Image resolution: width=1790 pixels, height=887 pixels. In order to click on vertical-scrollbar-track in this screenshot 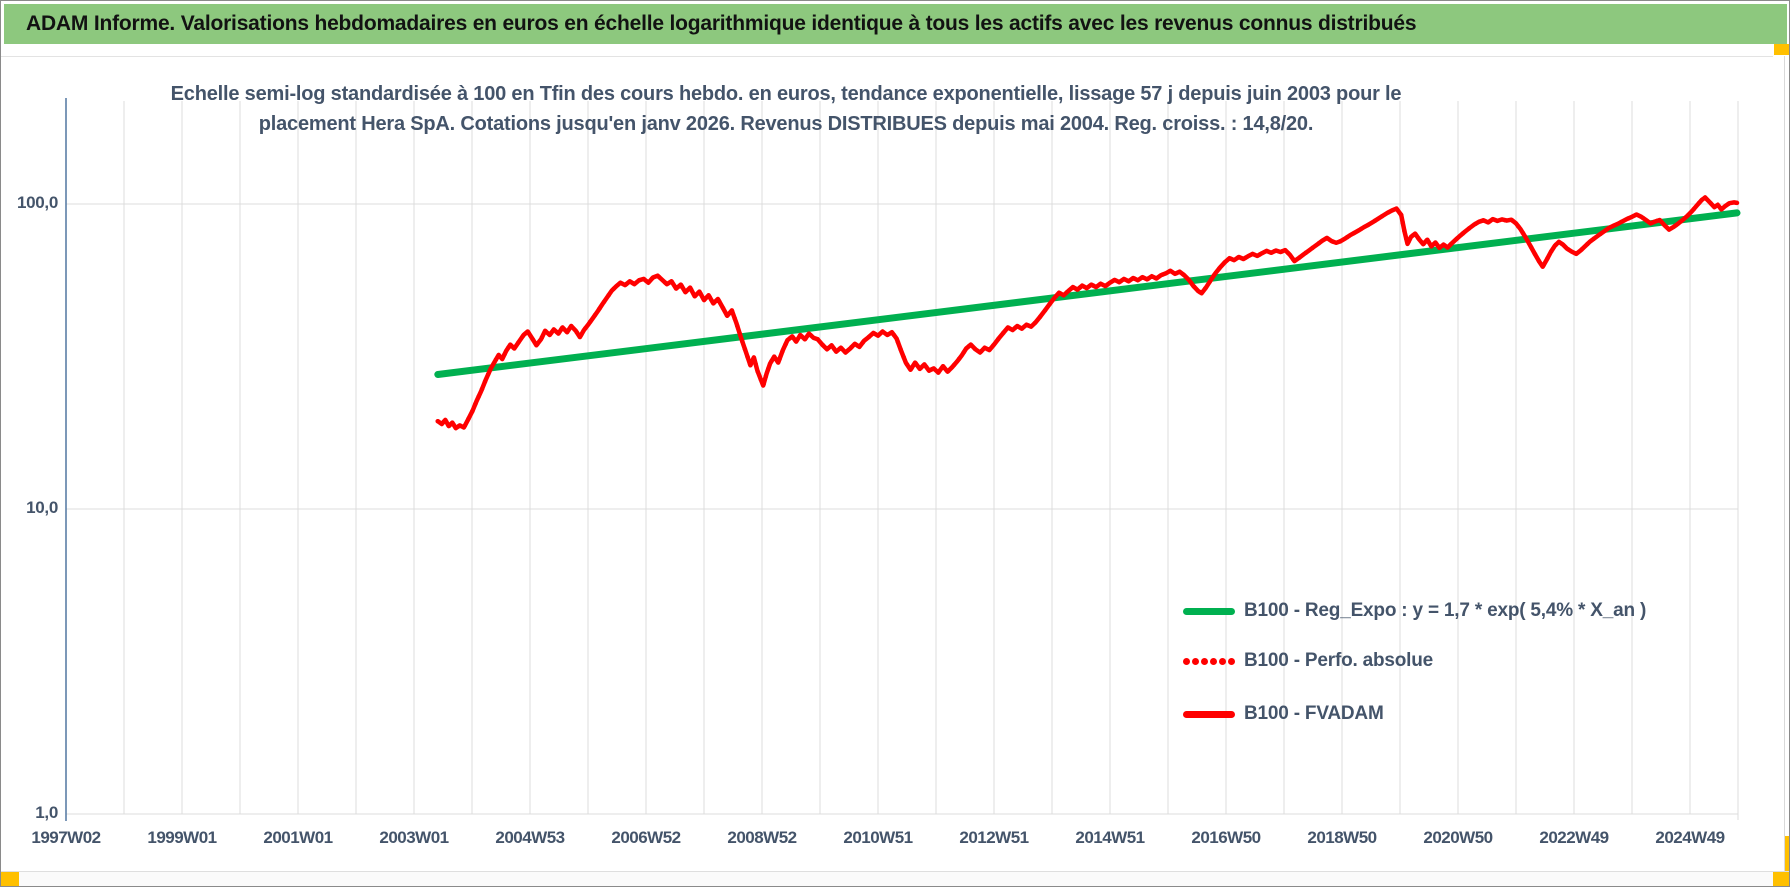, I will do `click(1784, 471)`.